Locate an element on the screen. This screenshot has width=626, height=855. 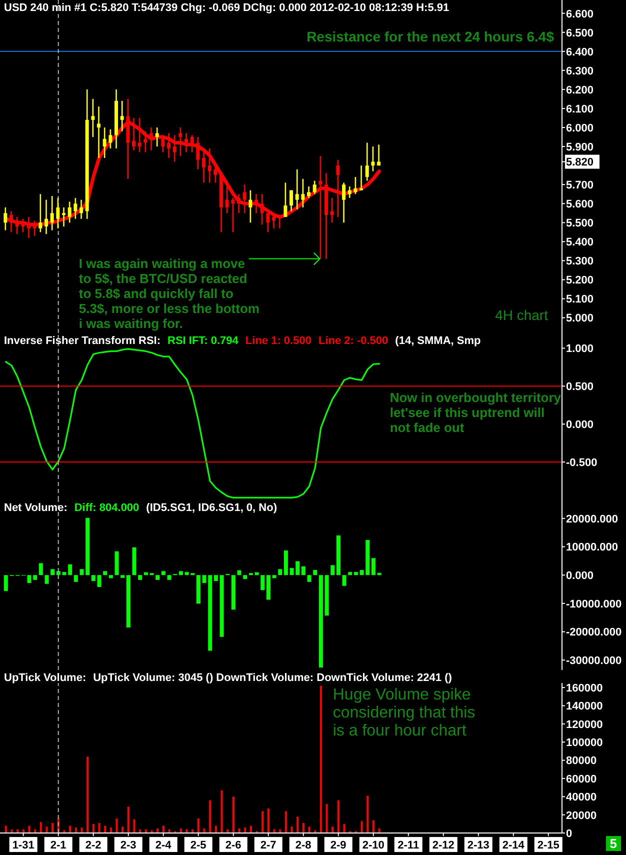
y-tick-label: 5.600 is located at coordinates (580, 204).